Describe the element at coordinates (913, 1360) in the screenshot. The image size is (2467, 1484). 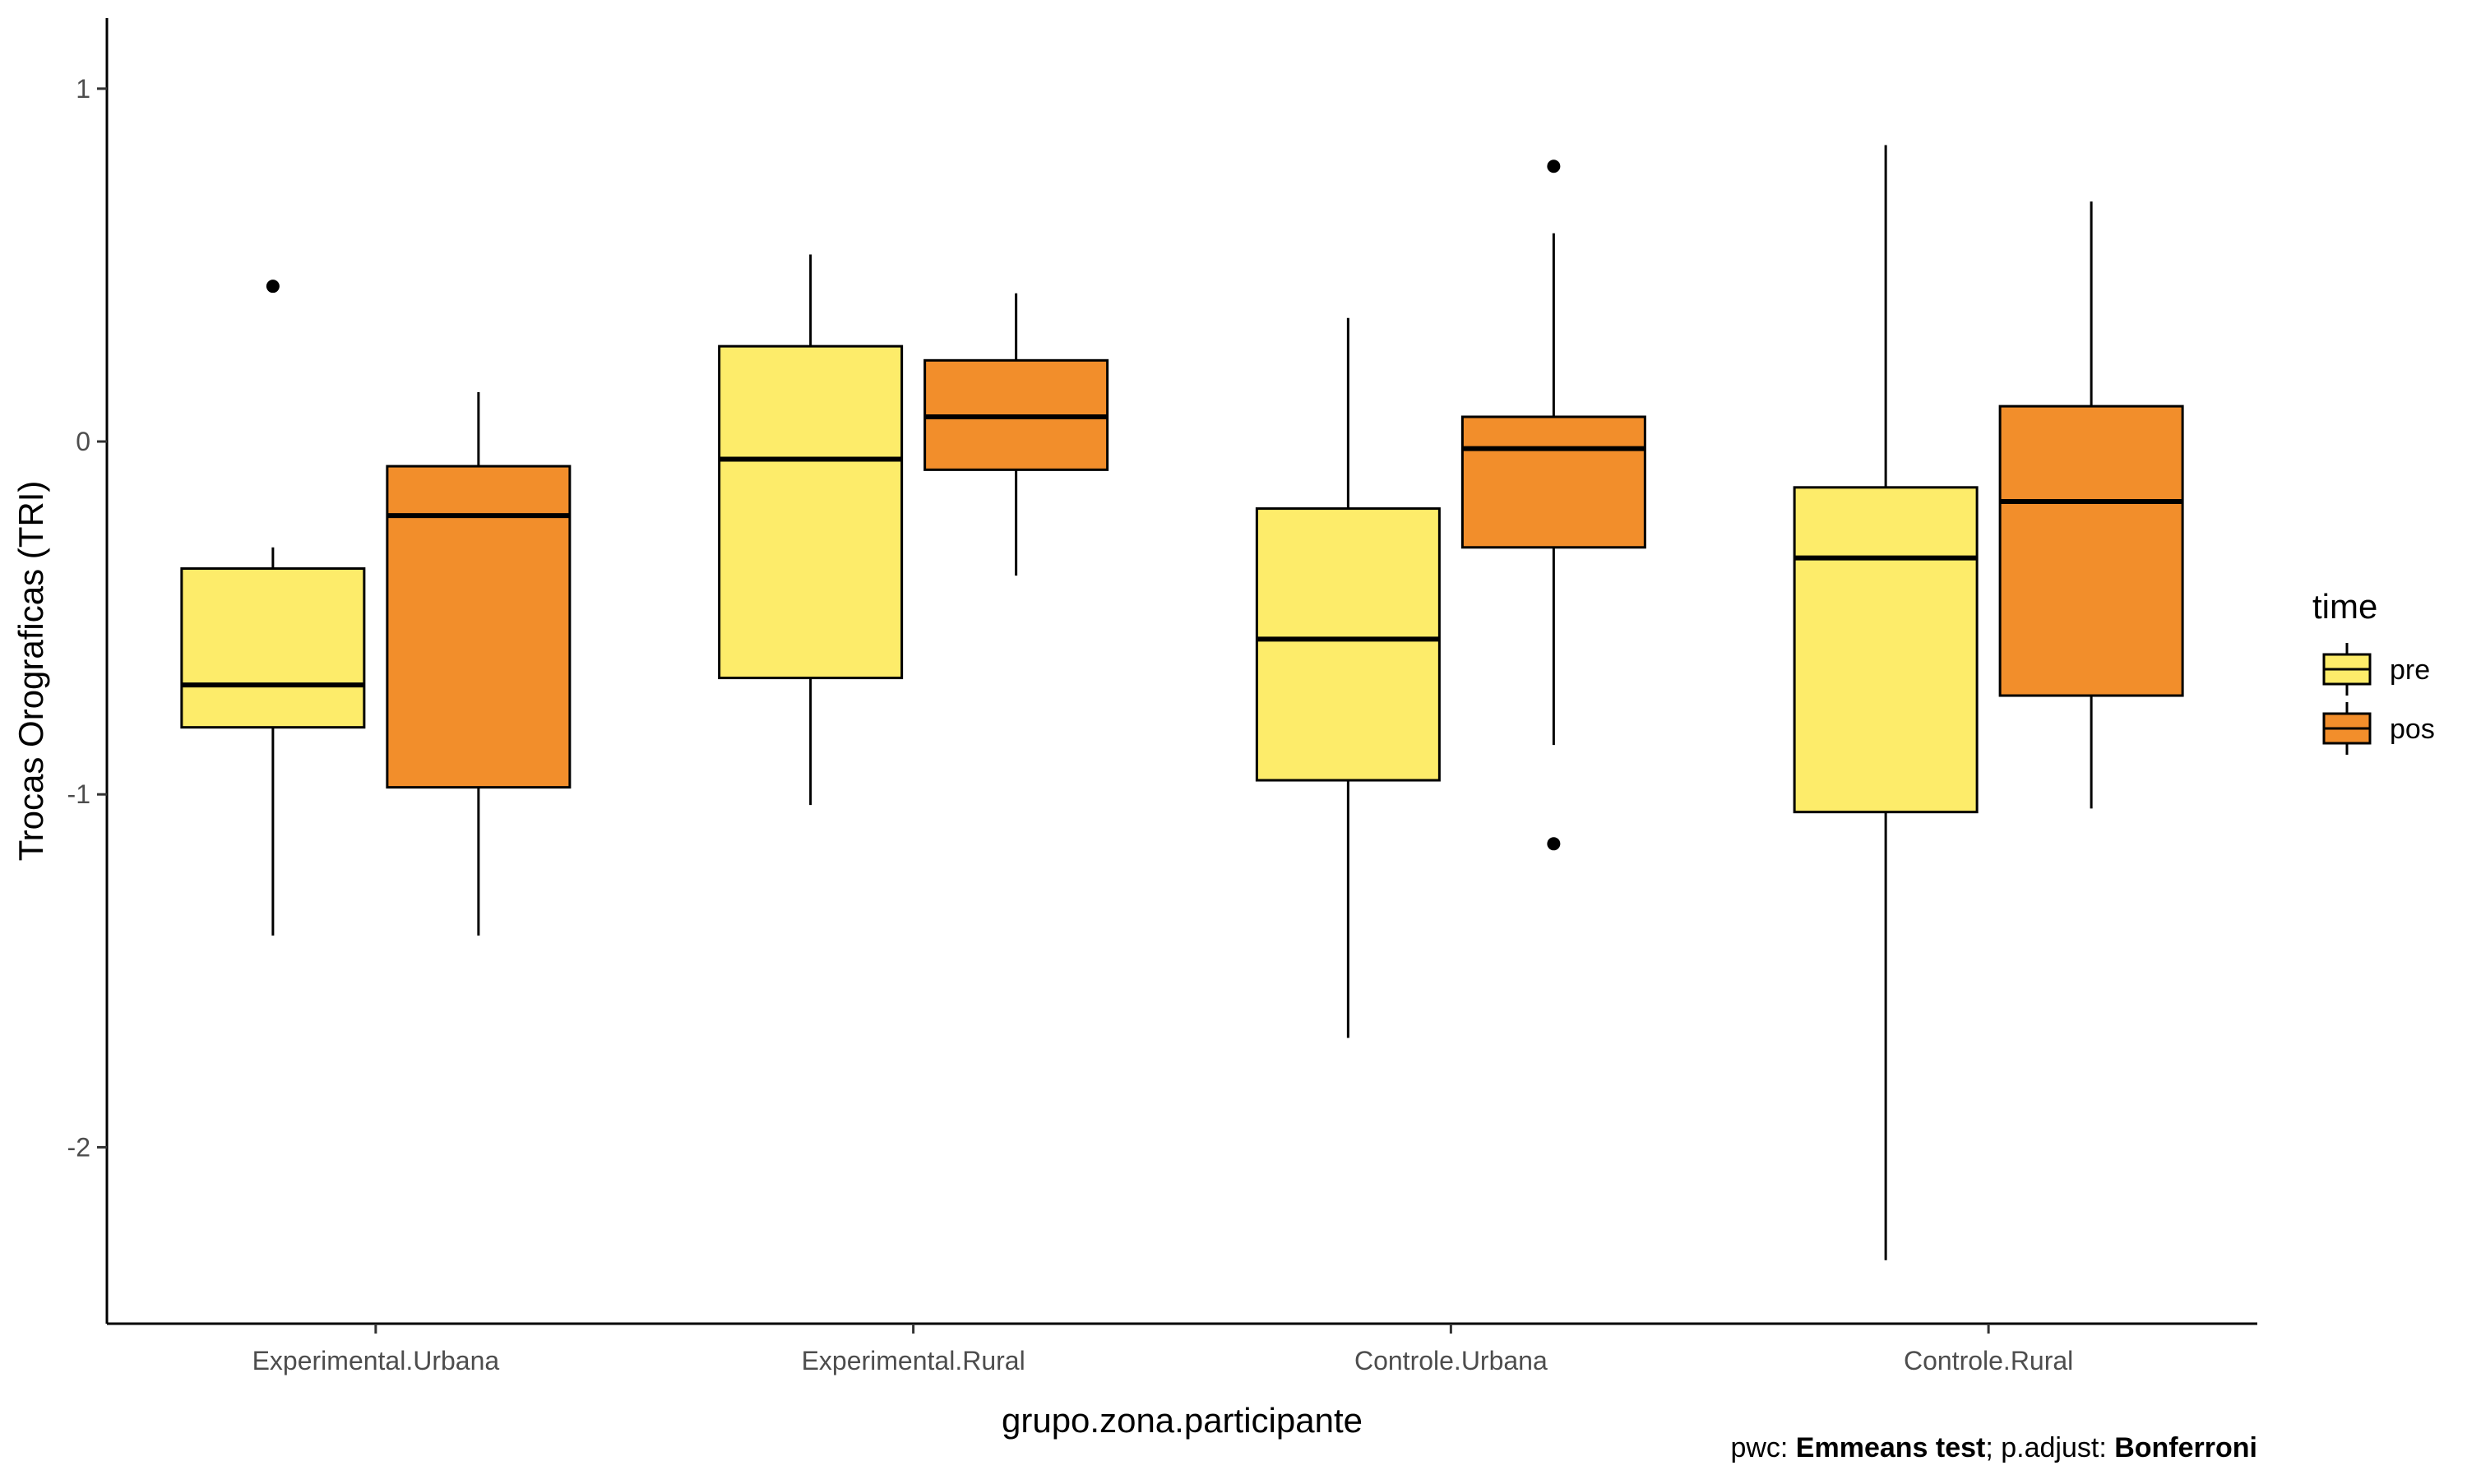
I see `x-tick-label: Experimental.Rural` at that location.